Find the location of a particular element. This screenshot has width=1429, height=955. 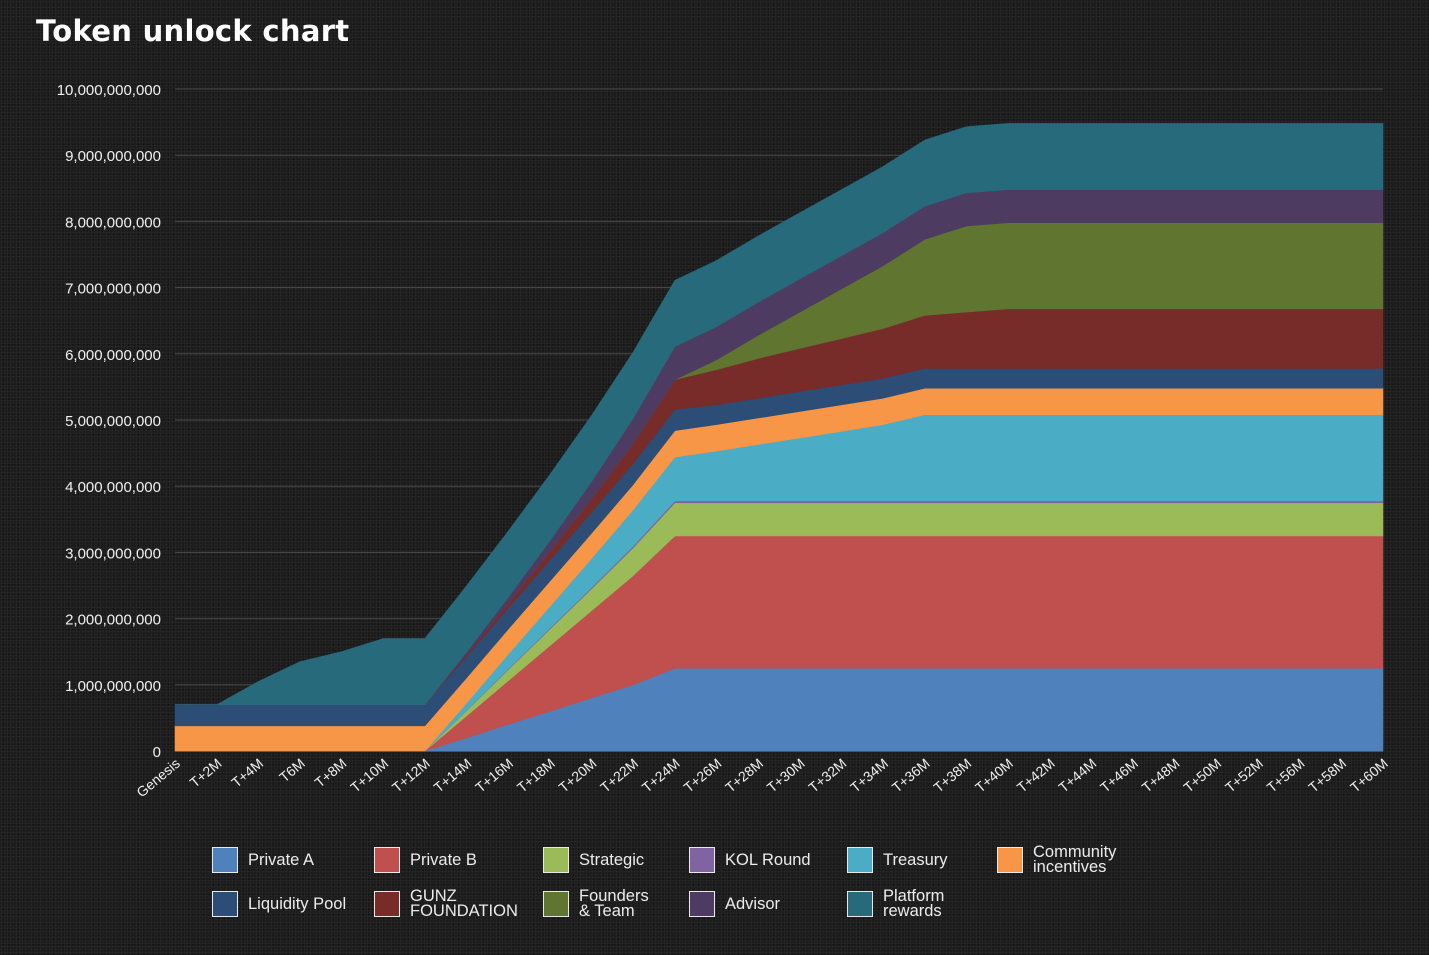

x-tick-label: T+58M is located at coordinates (1327, 775).